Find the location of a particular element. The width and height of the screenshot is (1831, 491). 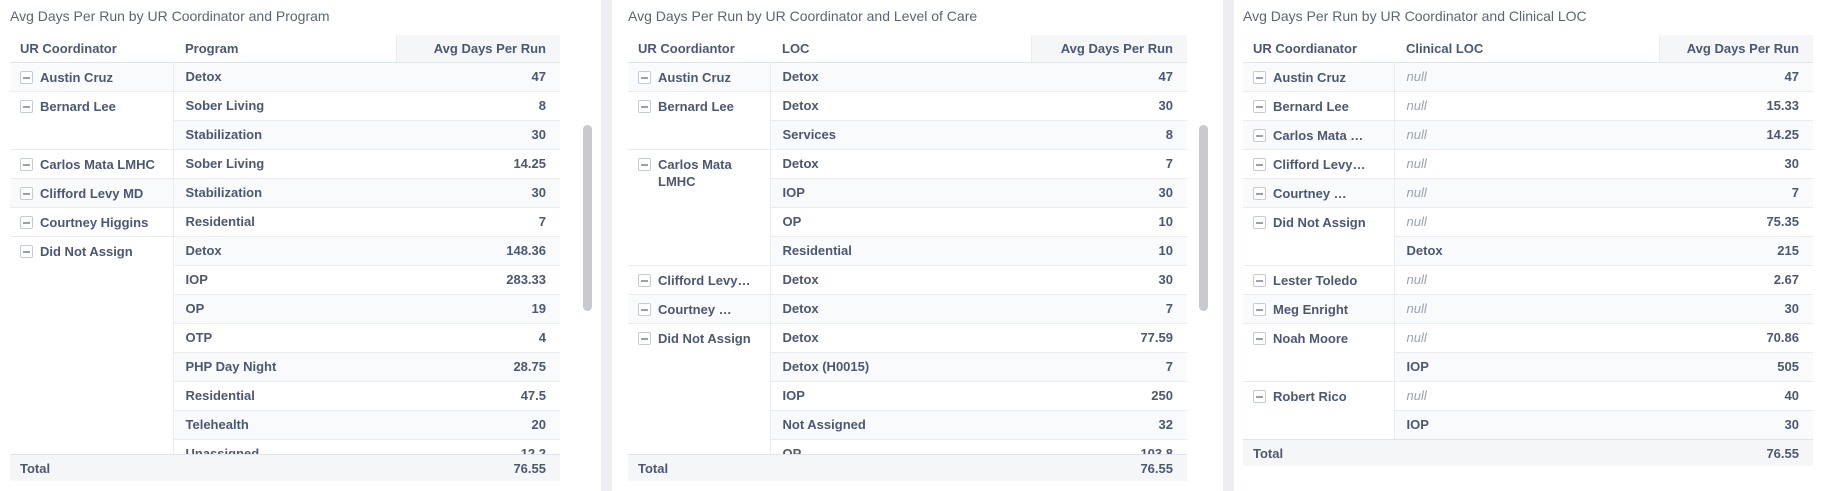

value-cell: 215 is located at coordinates (1736, 251).